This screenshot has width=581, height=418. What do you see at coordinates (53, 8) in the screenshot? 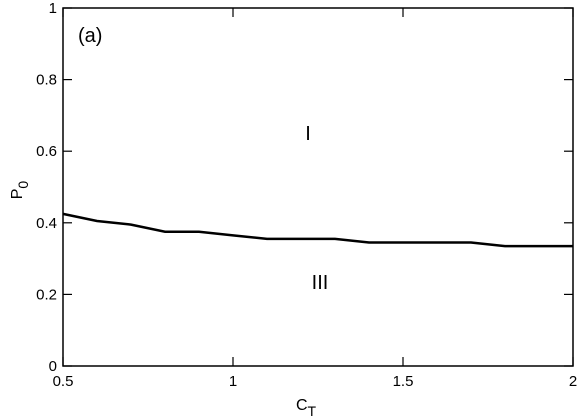
I see `y-tick-label: 1` at bounding box center [53, 8].